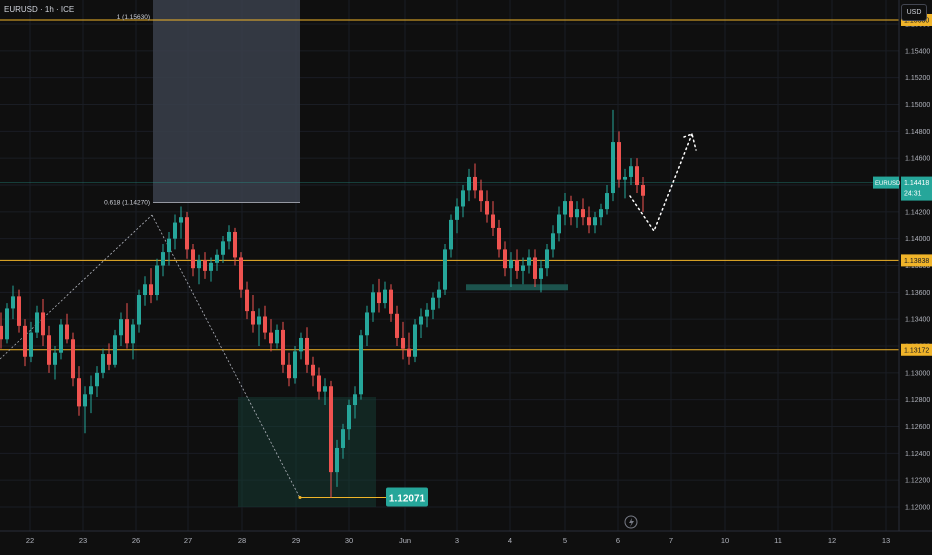 This screenshot has height=555, width=932. Describe the element at coordinates (917, 132) in the screenshot. I see `y-tick-label: 1.14800` at that location.